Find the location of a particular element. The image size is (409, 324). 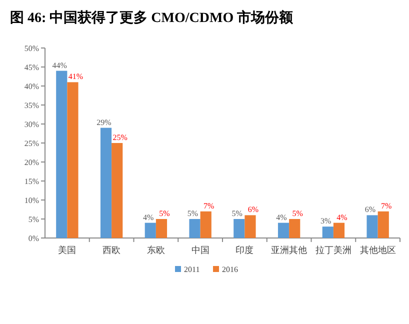

x-tick-label: 其他地区 is located at coordinates (378, 250).